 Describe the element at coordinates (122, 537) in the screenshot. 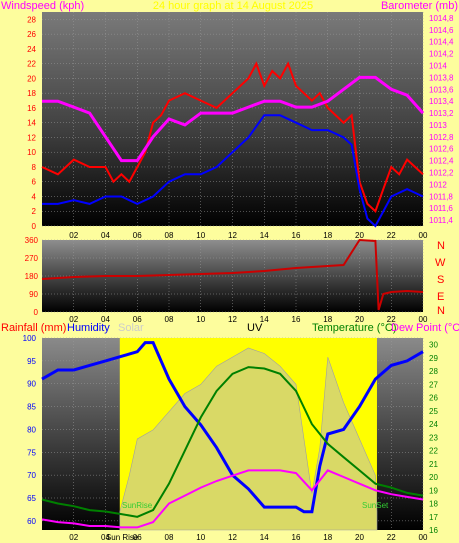

I see `x-tick-label: Sun Rise` at that location.